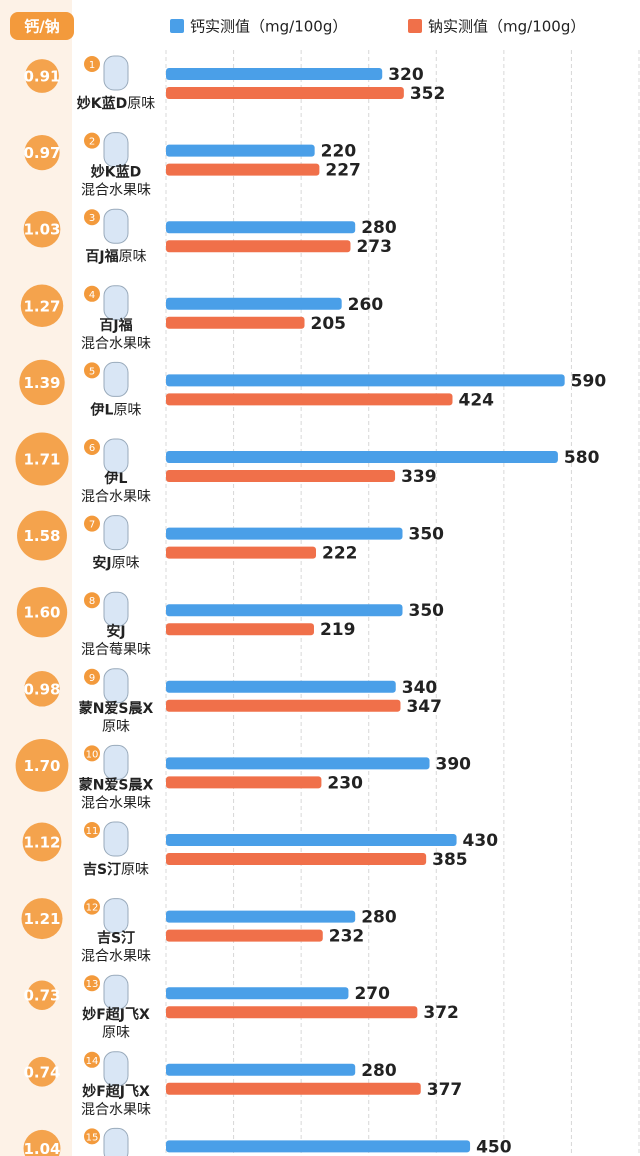  I want to click on rank-label: 6, so click(92, 448).